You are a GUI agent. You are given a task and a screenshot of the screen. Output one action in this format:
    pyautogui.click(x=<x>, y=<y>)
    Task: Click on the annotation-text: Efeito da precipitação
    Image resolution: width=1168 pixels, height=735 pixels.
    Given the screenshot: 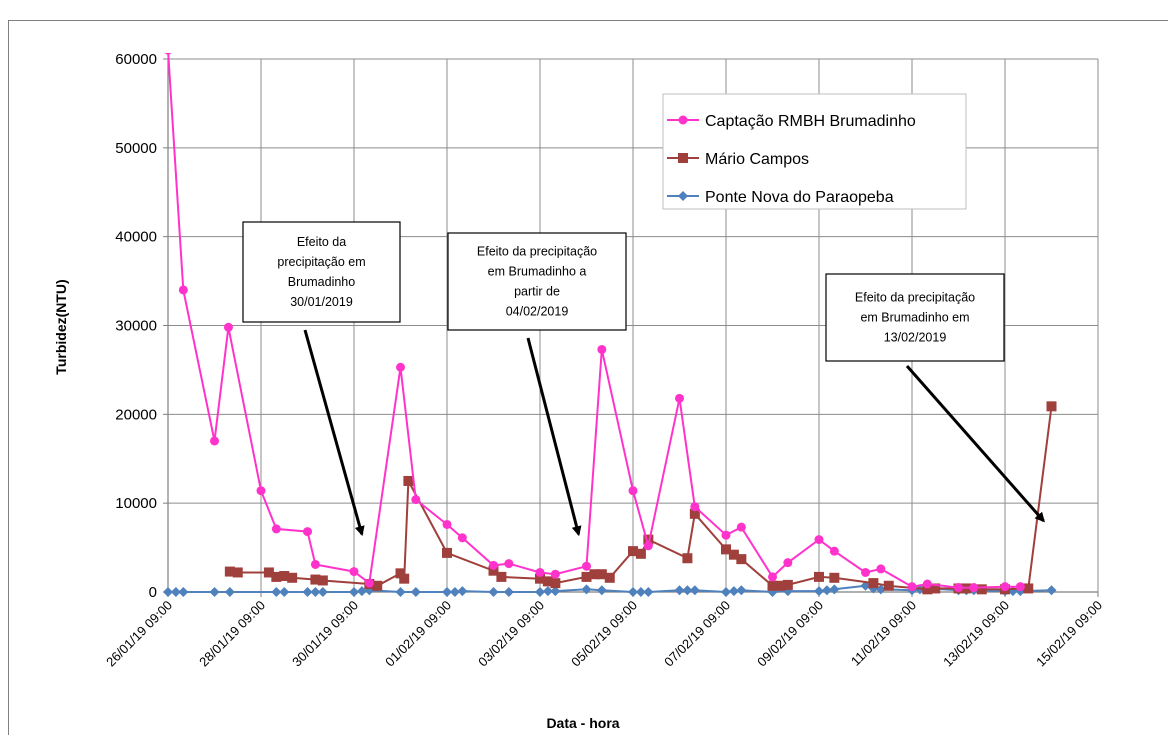 What is the action you would take?
    pyautogui.click(x=537, y=252)
    